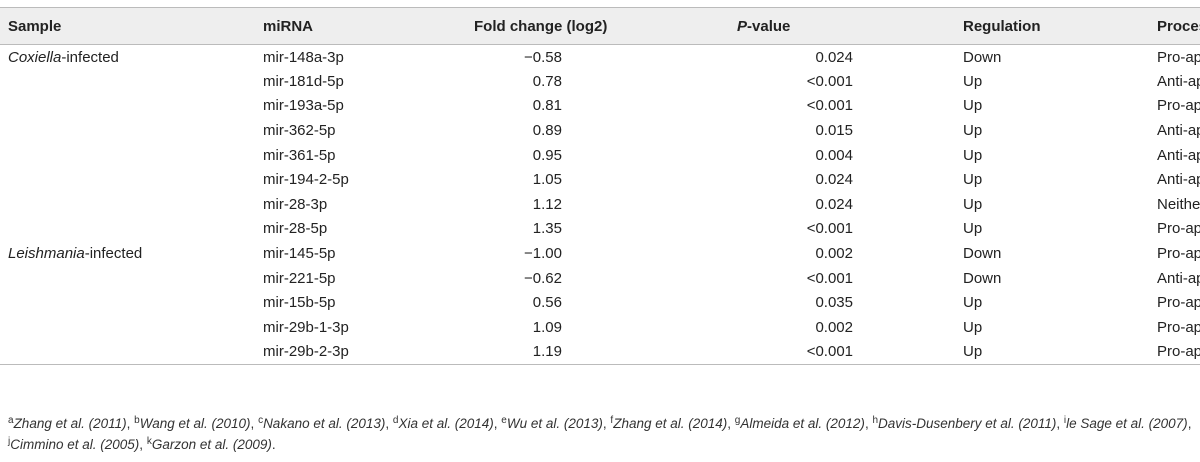  Describe the element at coordinates (737, 420) in the screenshot. I see `footnote-marker: g` at that location.